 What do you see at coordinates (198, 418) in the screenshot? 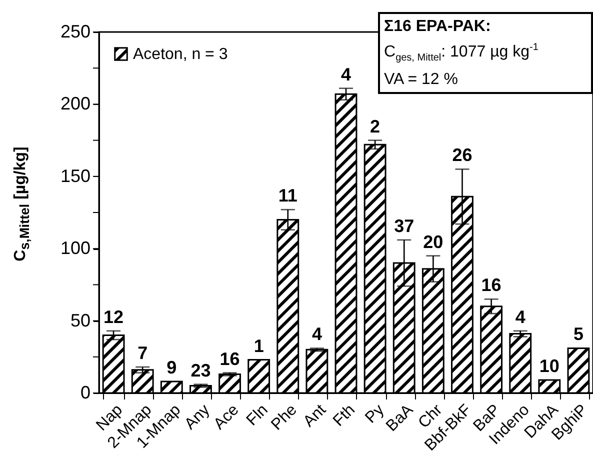
I see `x-tick-label: Any` at bounding box center [198, 418].